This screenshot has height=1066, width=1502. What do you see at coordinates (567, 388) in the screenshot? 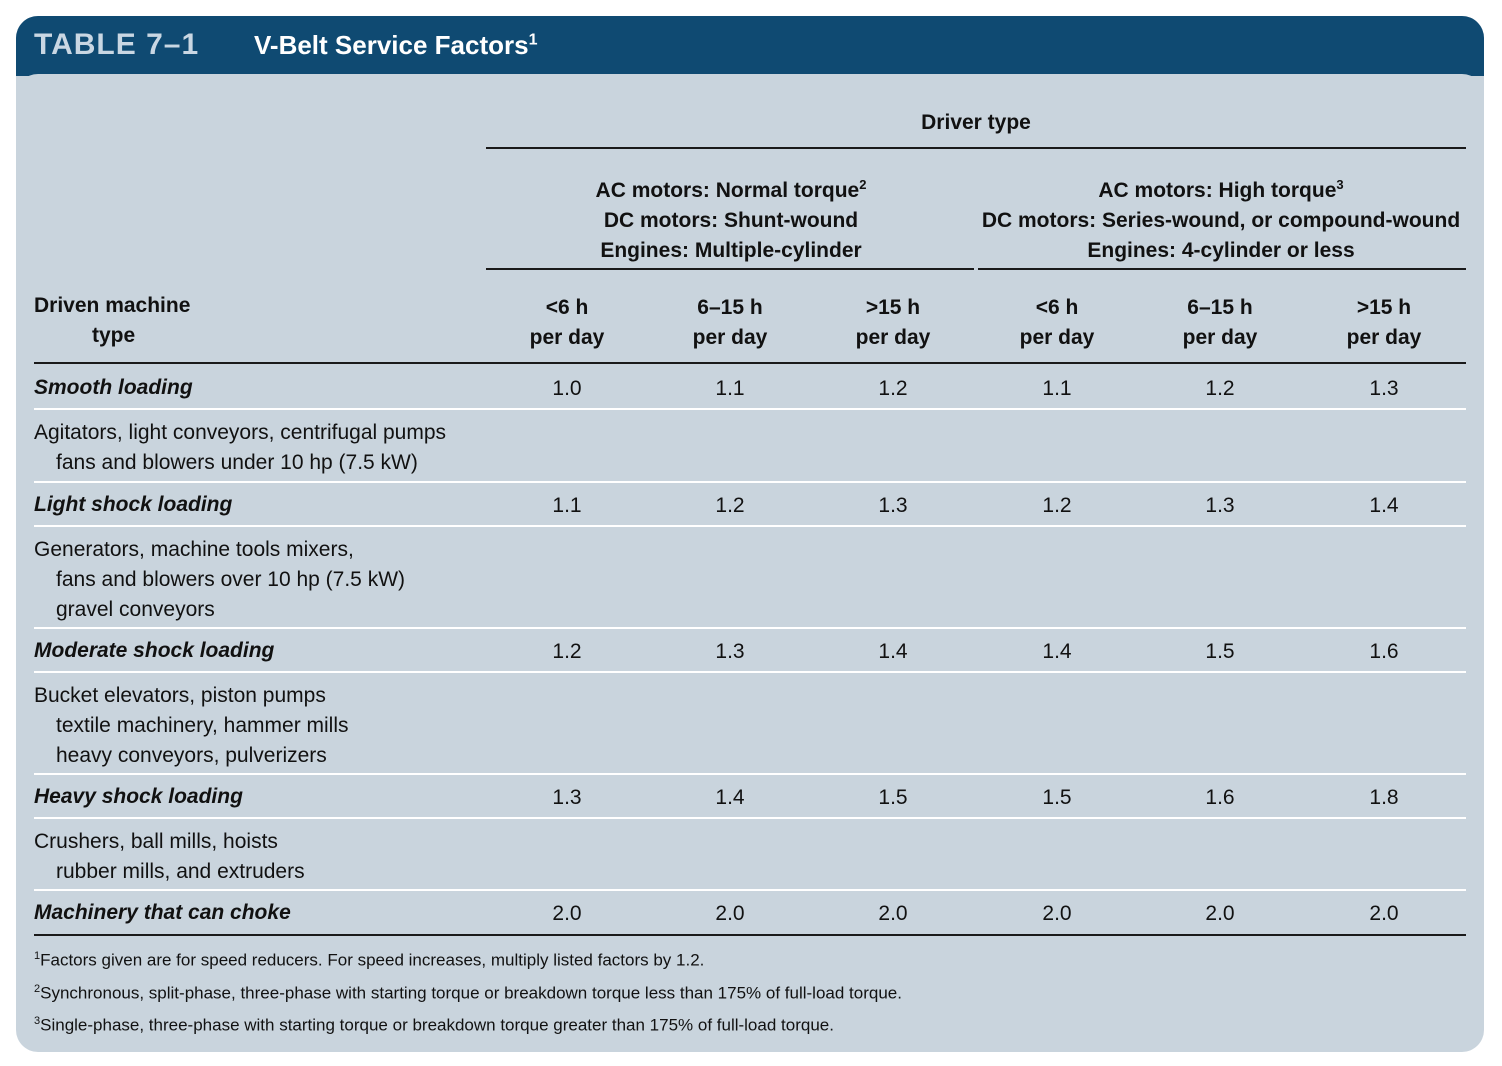
I see `service-factor-cell: 1.0` at bounding box center [567, 388].